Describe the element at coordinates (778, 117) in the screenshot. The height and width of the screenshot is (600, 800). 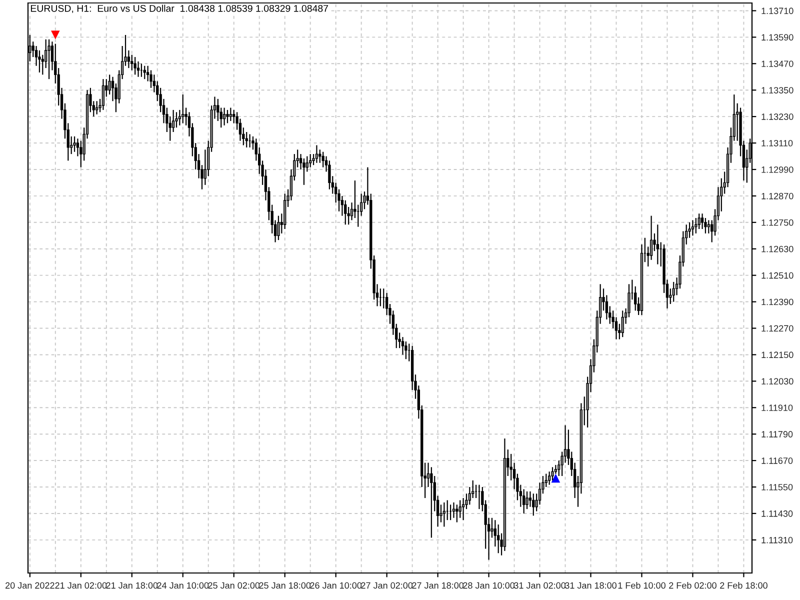
I see `y-tick-label: 1.13230` at that location.